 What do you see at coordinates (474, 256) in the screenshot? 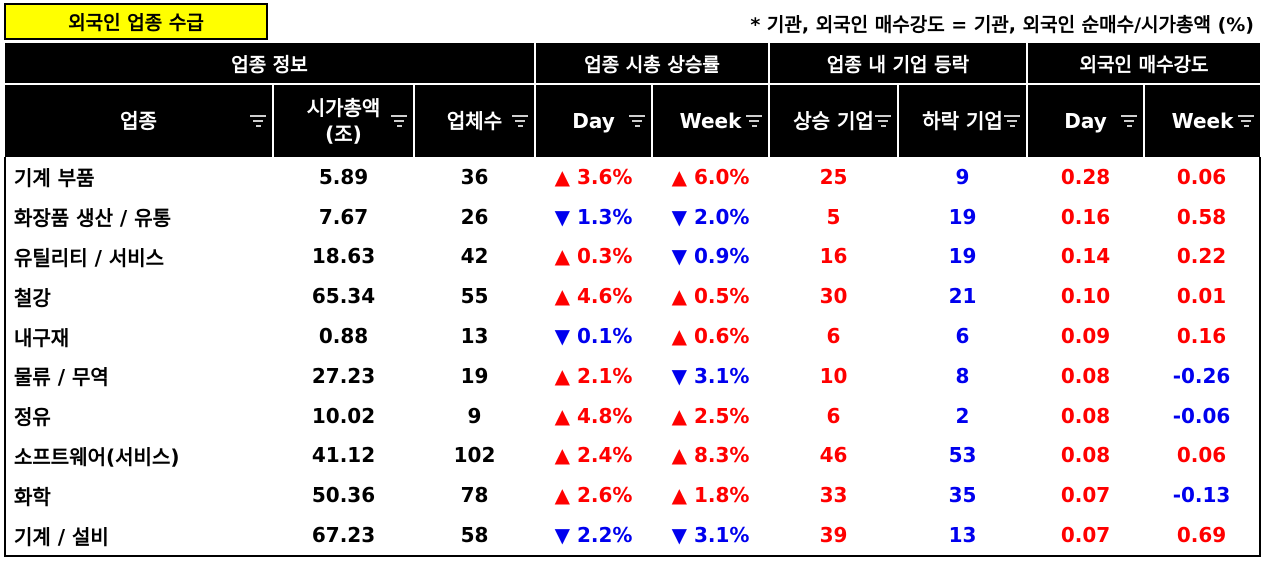
I see `company-count-cell: 42` at bounding box center [474, 256].